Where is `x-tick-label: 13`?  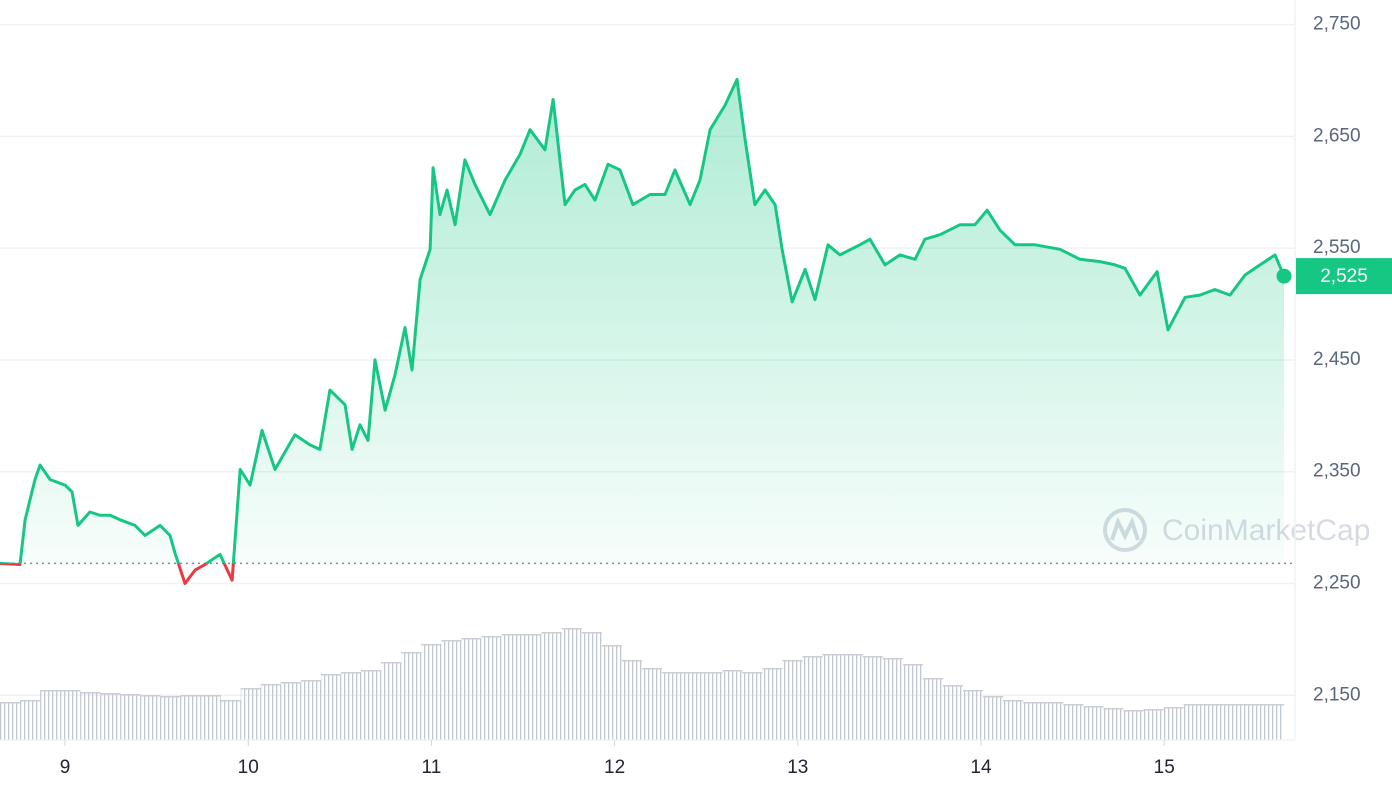 x-tick-label: 13 is located at coordinates (797, 767).